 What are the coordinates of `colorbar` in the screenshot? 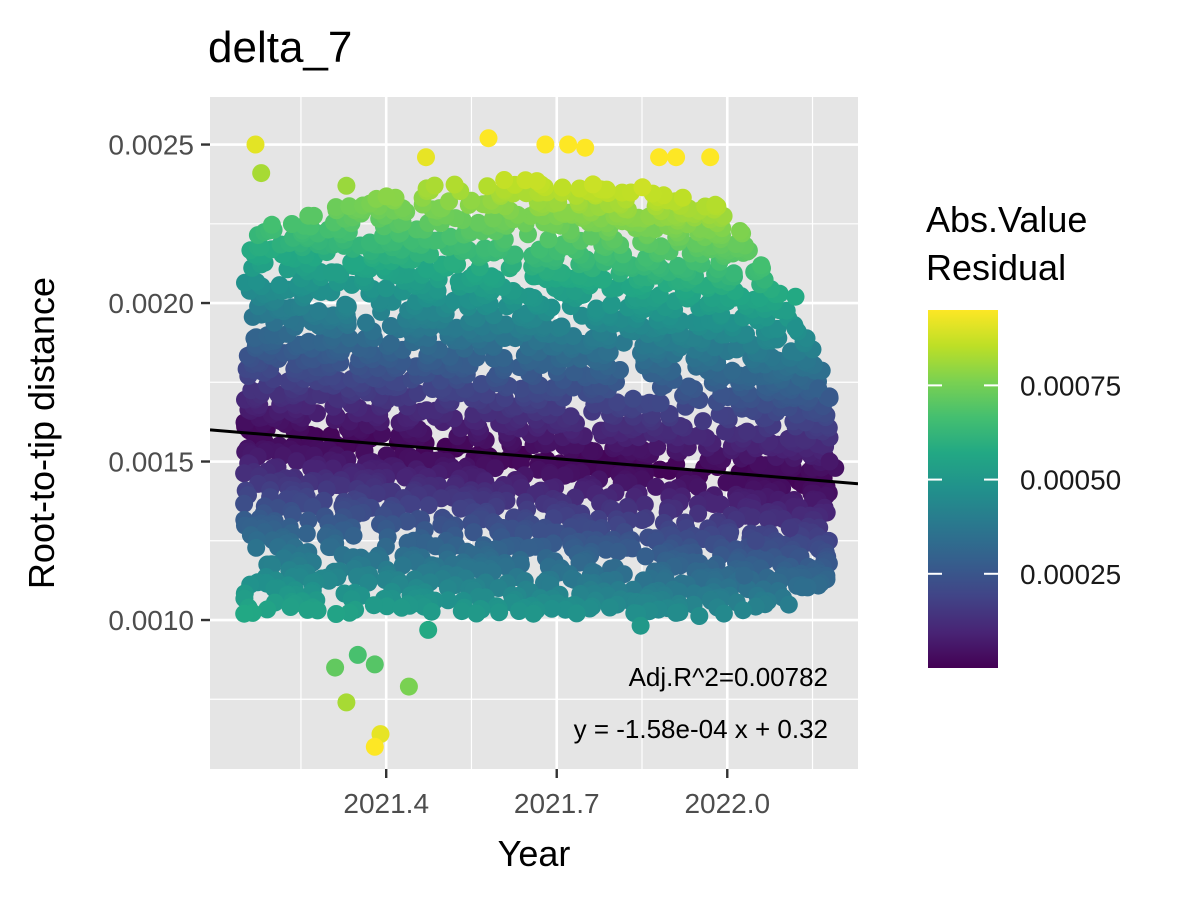 It's located at (963, 489).